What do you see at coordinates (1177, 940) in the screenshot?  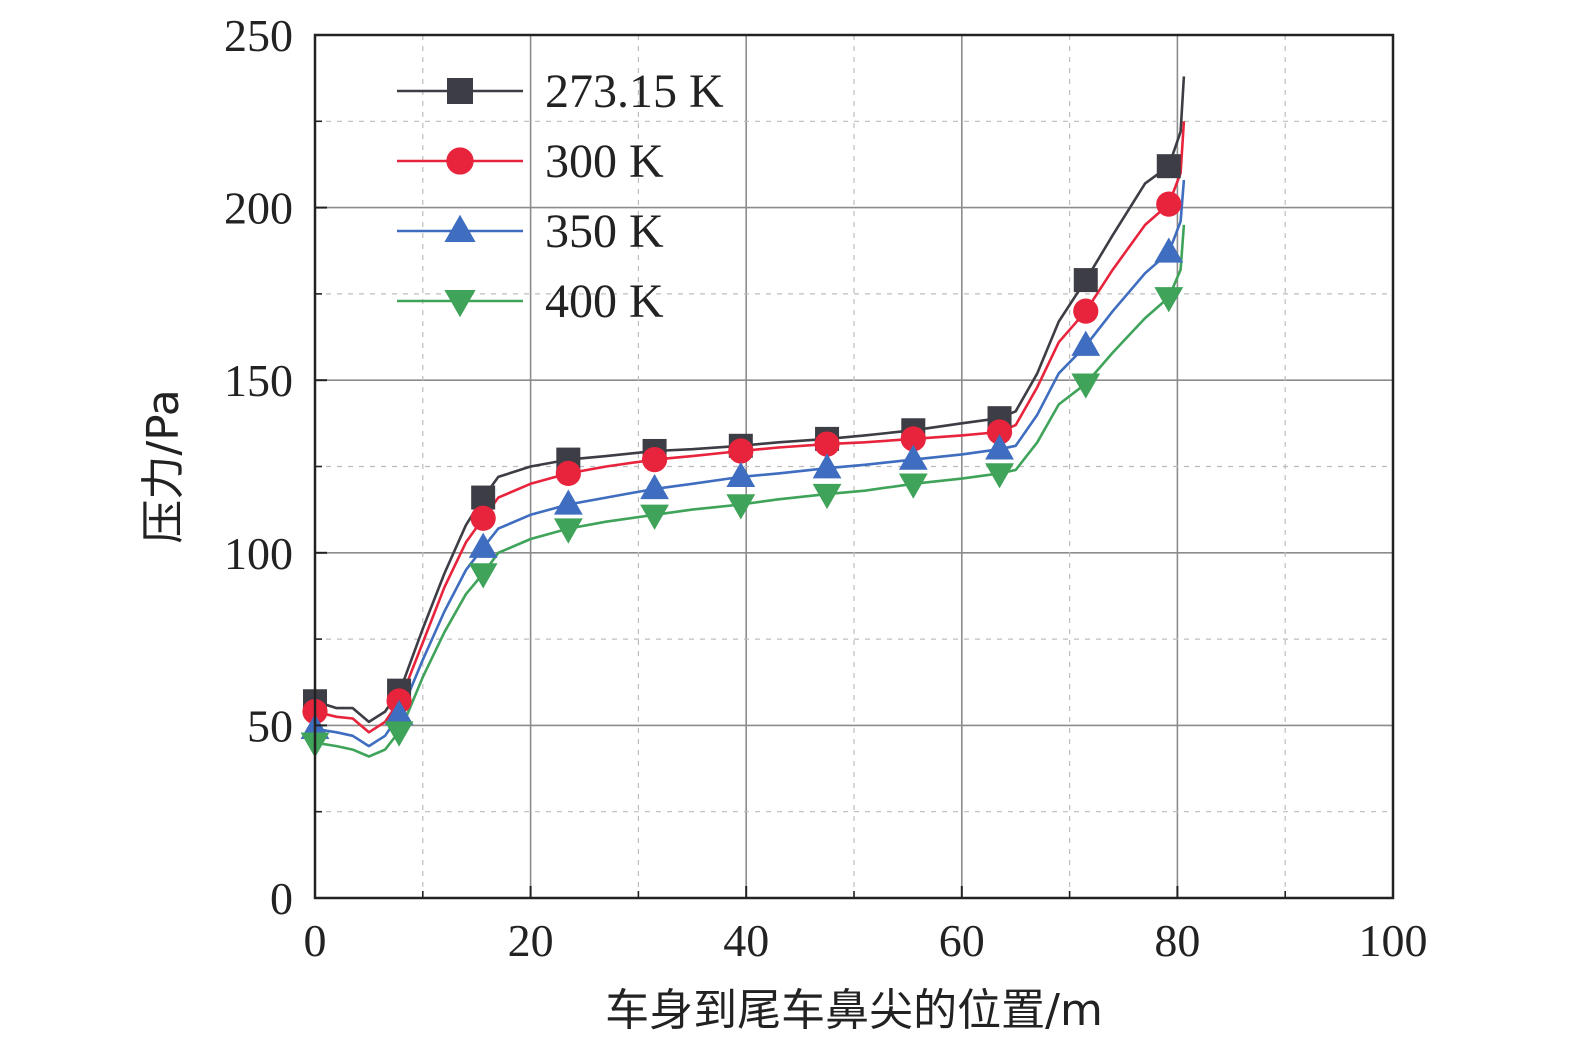 I see `x-tick-label: 80` at bounding box center [1177, 940].